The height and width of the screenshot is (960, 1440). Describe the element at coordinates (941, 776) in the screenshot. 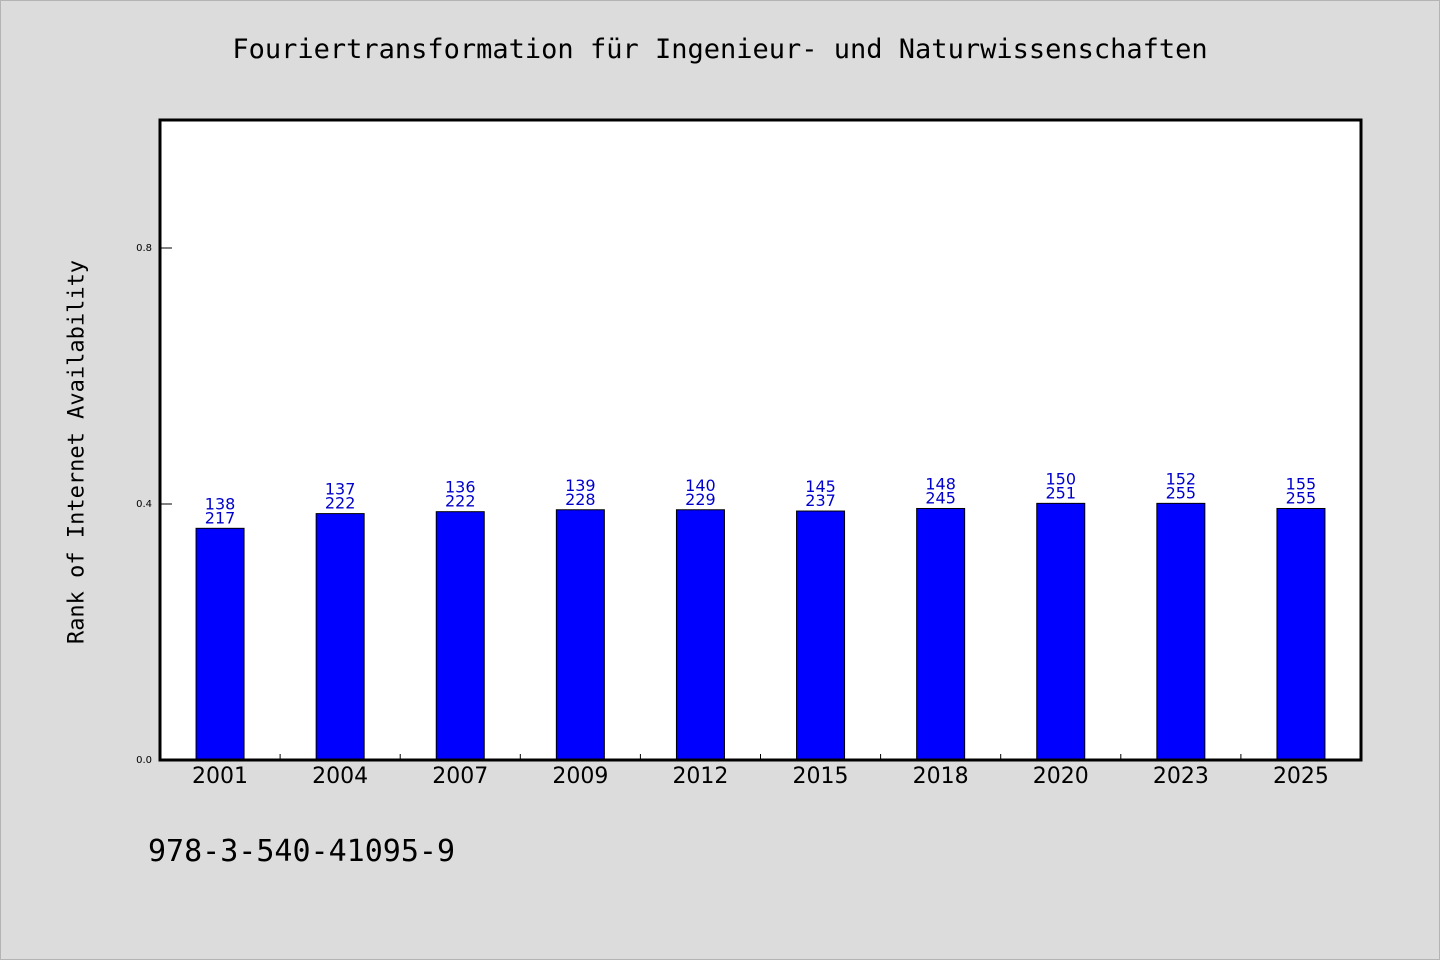

I see `x-tick-label: 2018` at that location.